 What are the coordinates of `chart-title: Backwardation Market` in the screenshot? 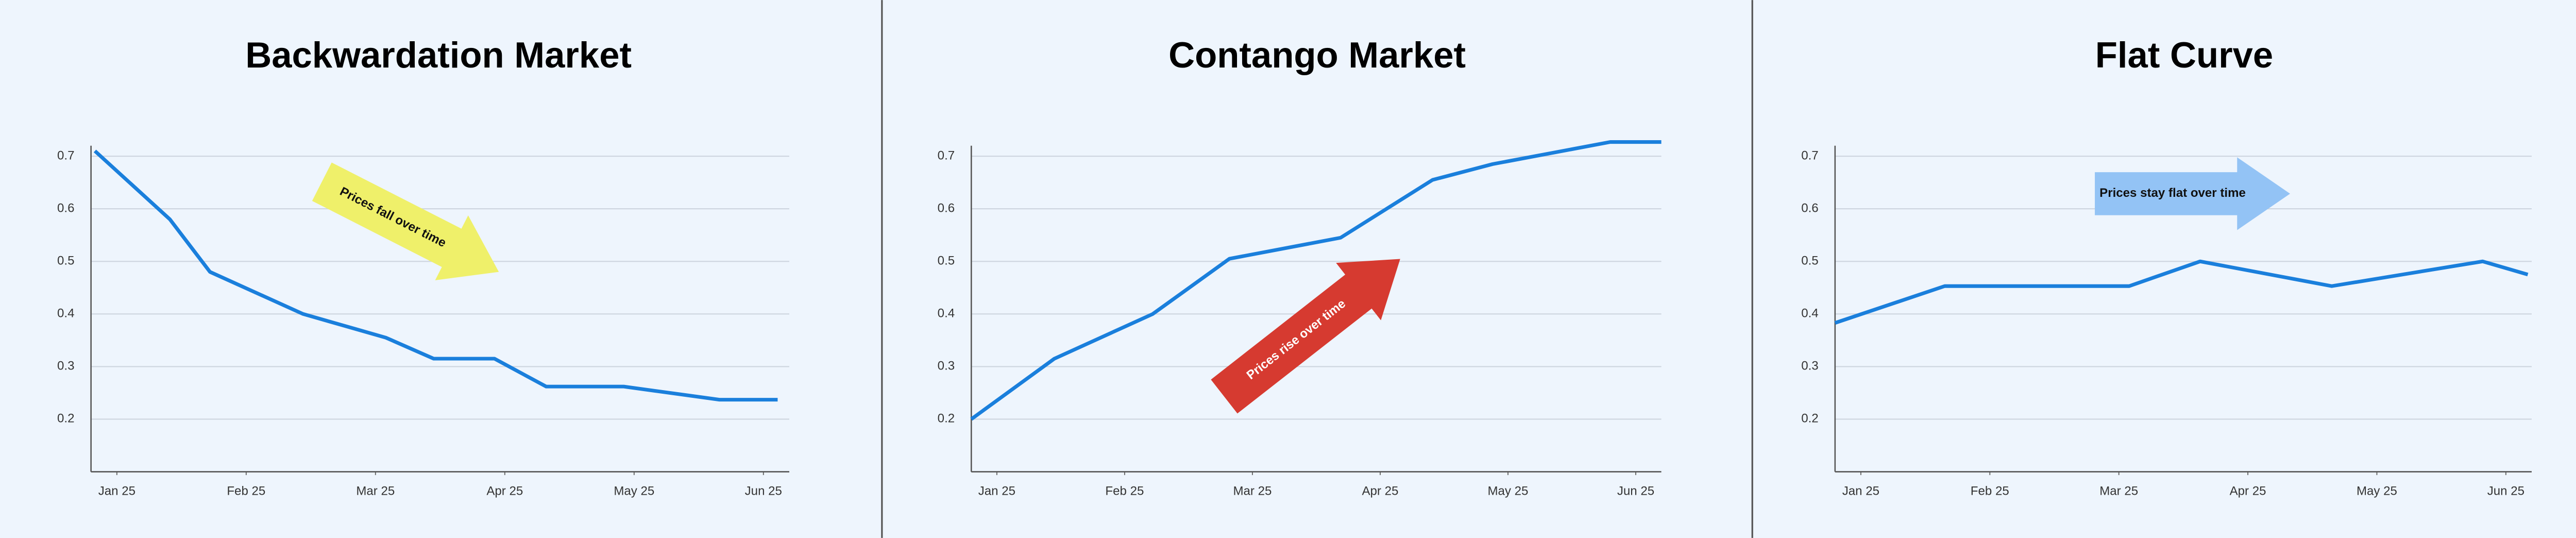 It's located at (438, 55).